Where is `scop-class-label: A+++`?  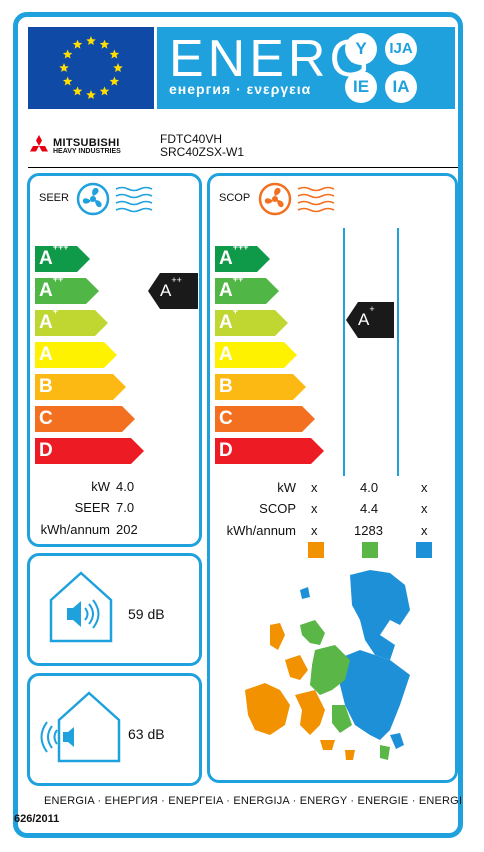 scop-class-label: A+++ is located at coordinates (234, 255).